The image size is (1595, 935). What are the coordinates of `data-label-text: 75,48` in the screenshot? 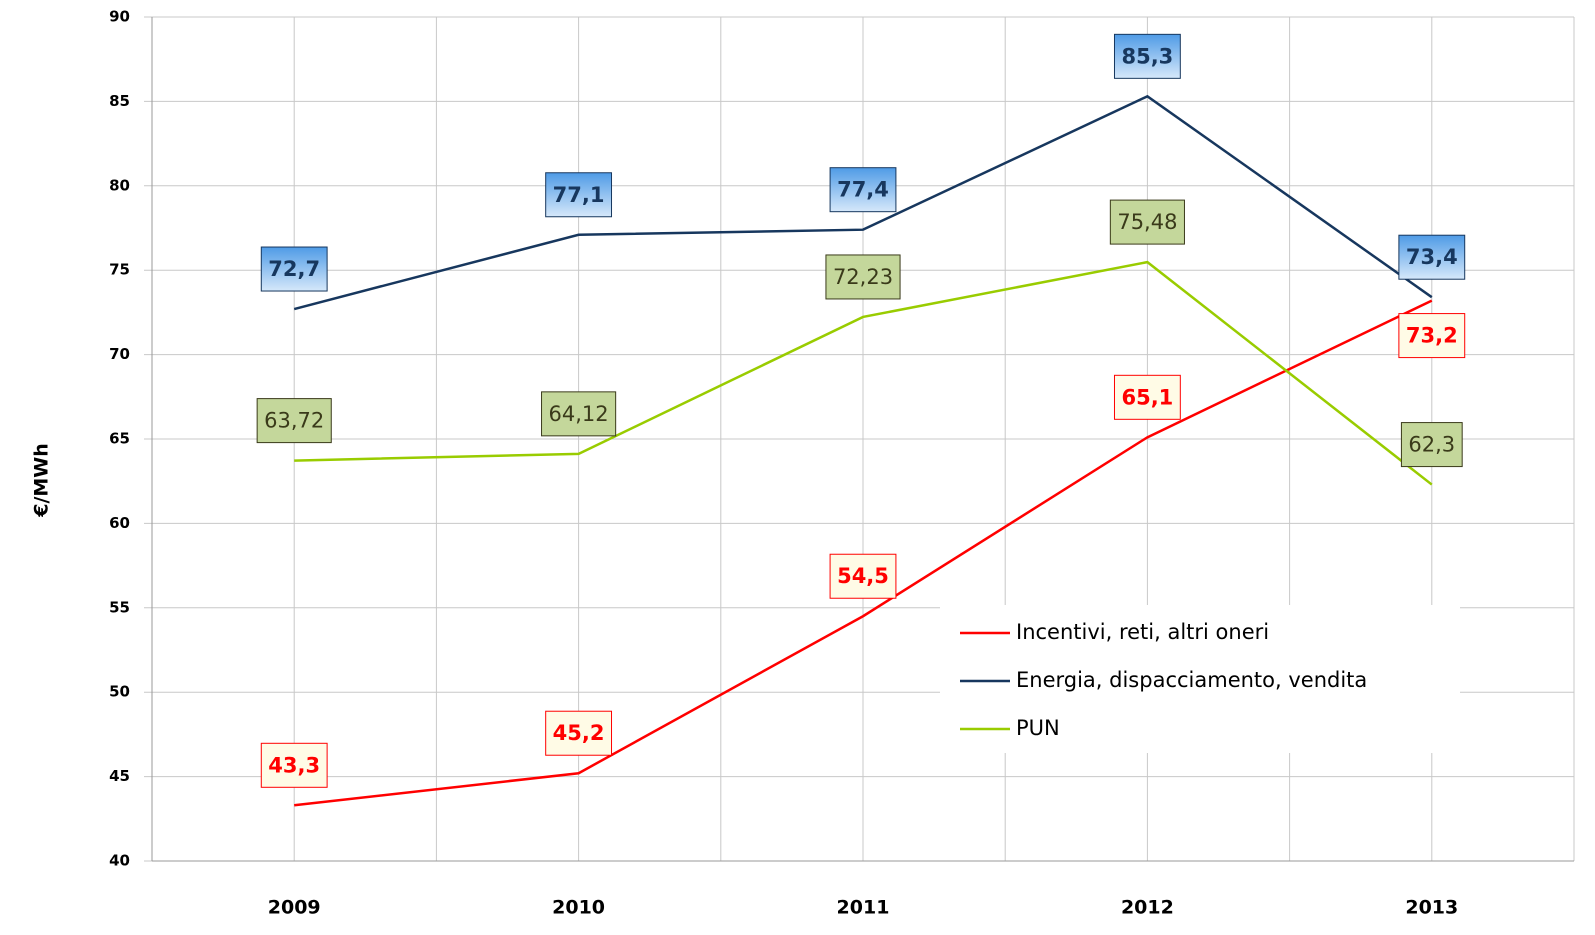 It's located at (1147, 222).